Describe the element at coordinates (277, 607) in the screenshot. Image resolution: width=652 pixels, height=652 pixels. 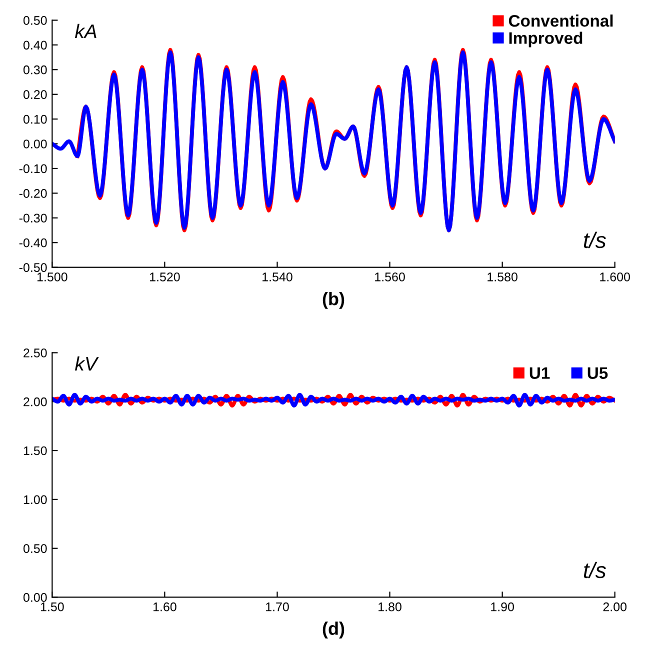
I see `x-tick-label: 1.70` at that location.